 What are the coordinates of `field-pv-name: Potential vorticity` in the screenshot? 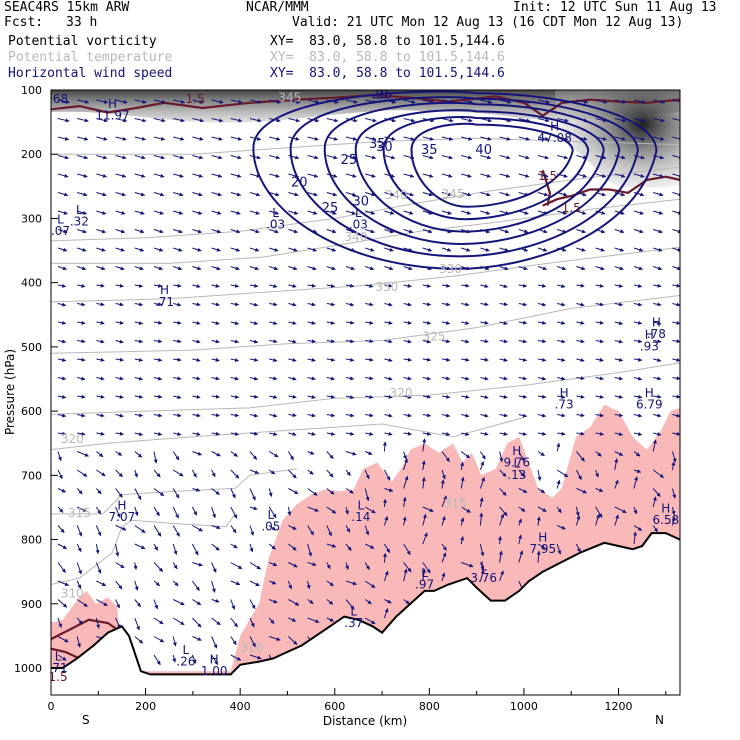 It's located at (82, 41).